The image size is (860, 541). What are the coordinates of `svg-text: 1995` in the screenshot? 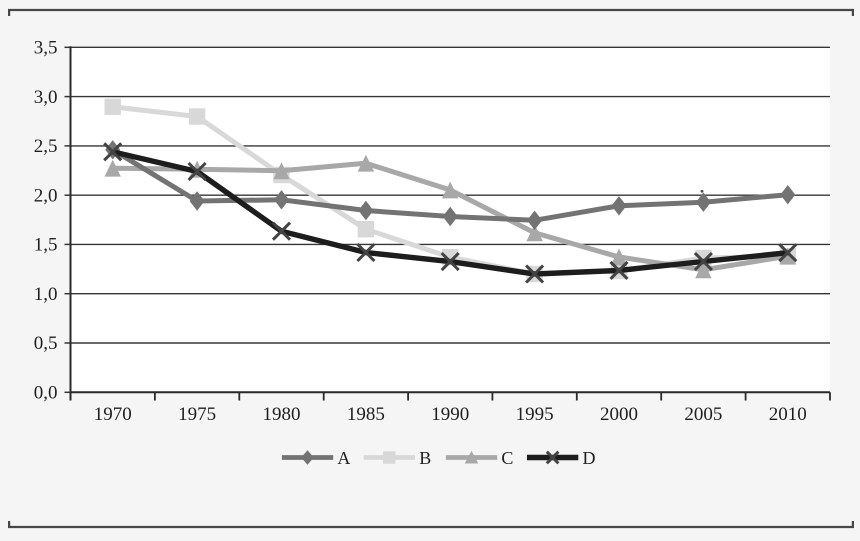 It's located at (535, 414).